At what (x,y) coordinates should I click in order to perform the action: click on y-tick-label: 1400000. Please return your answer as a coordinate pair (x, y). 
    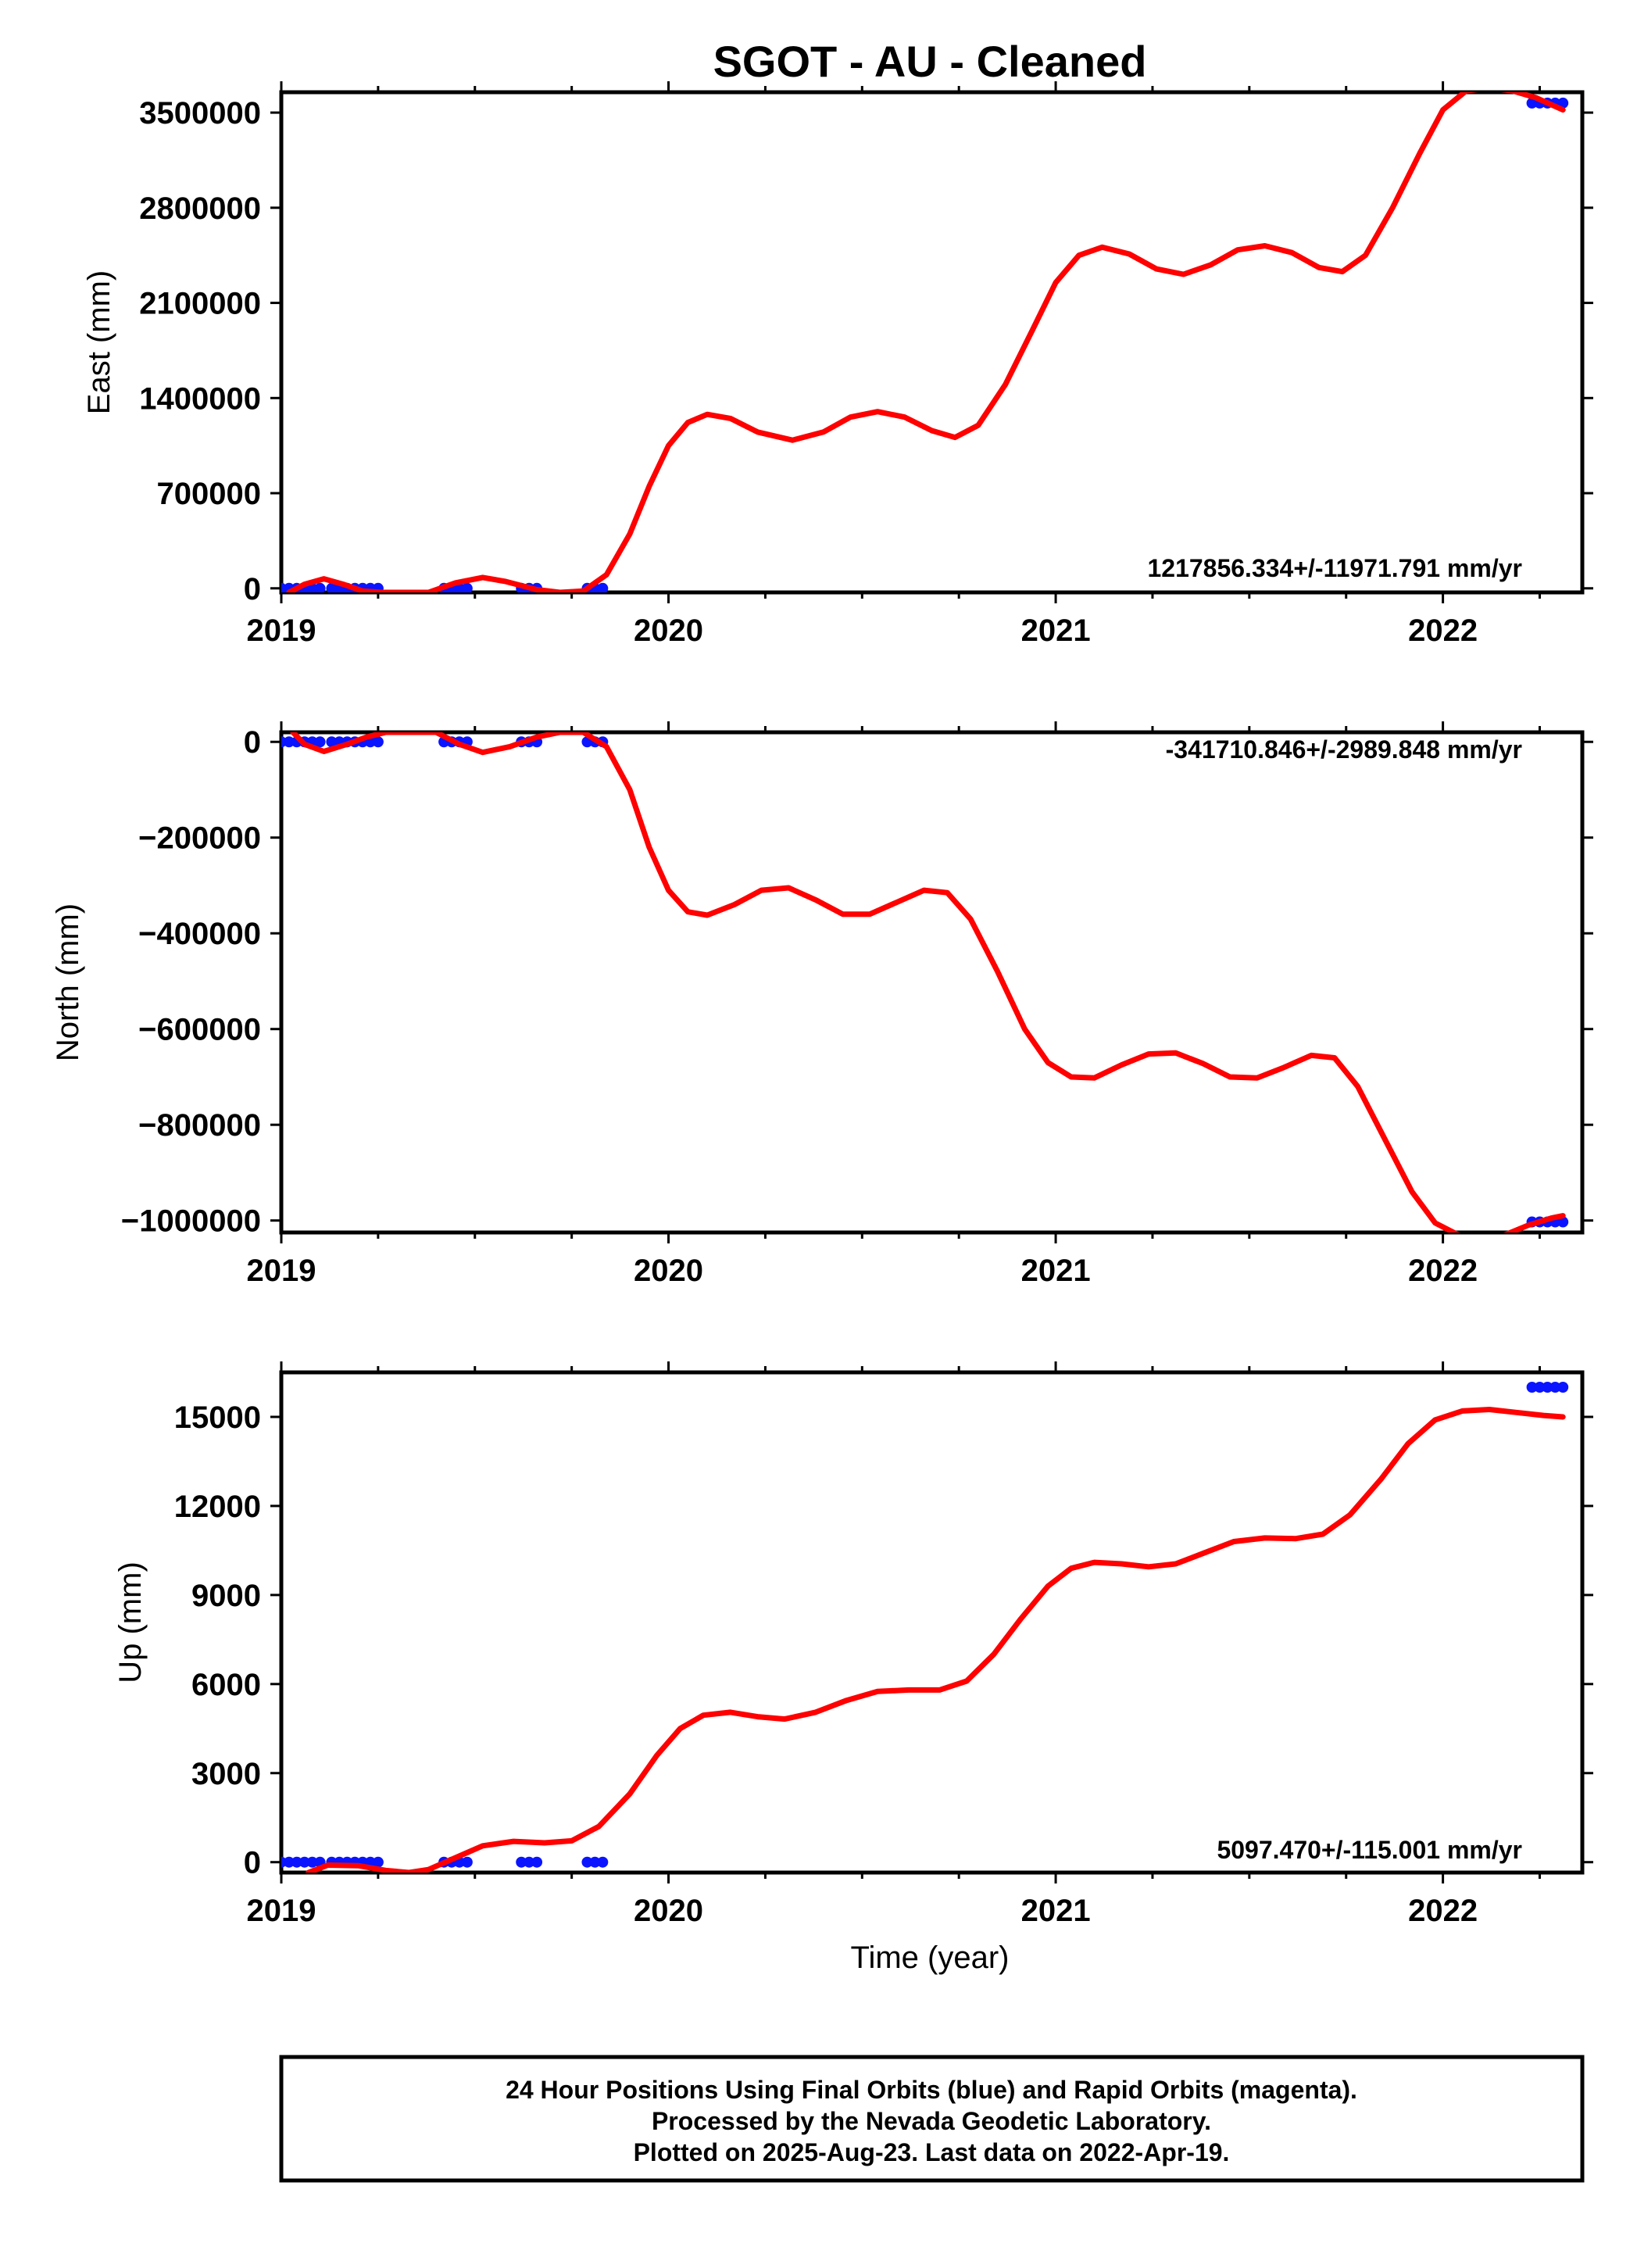
    Looking at the image, I should click on (200, 399).